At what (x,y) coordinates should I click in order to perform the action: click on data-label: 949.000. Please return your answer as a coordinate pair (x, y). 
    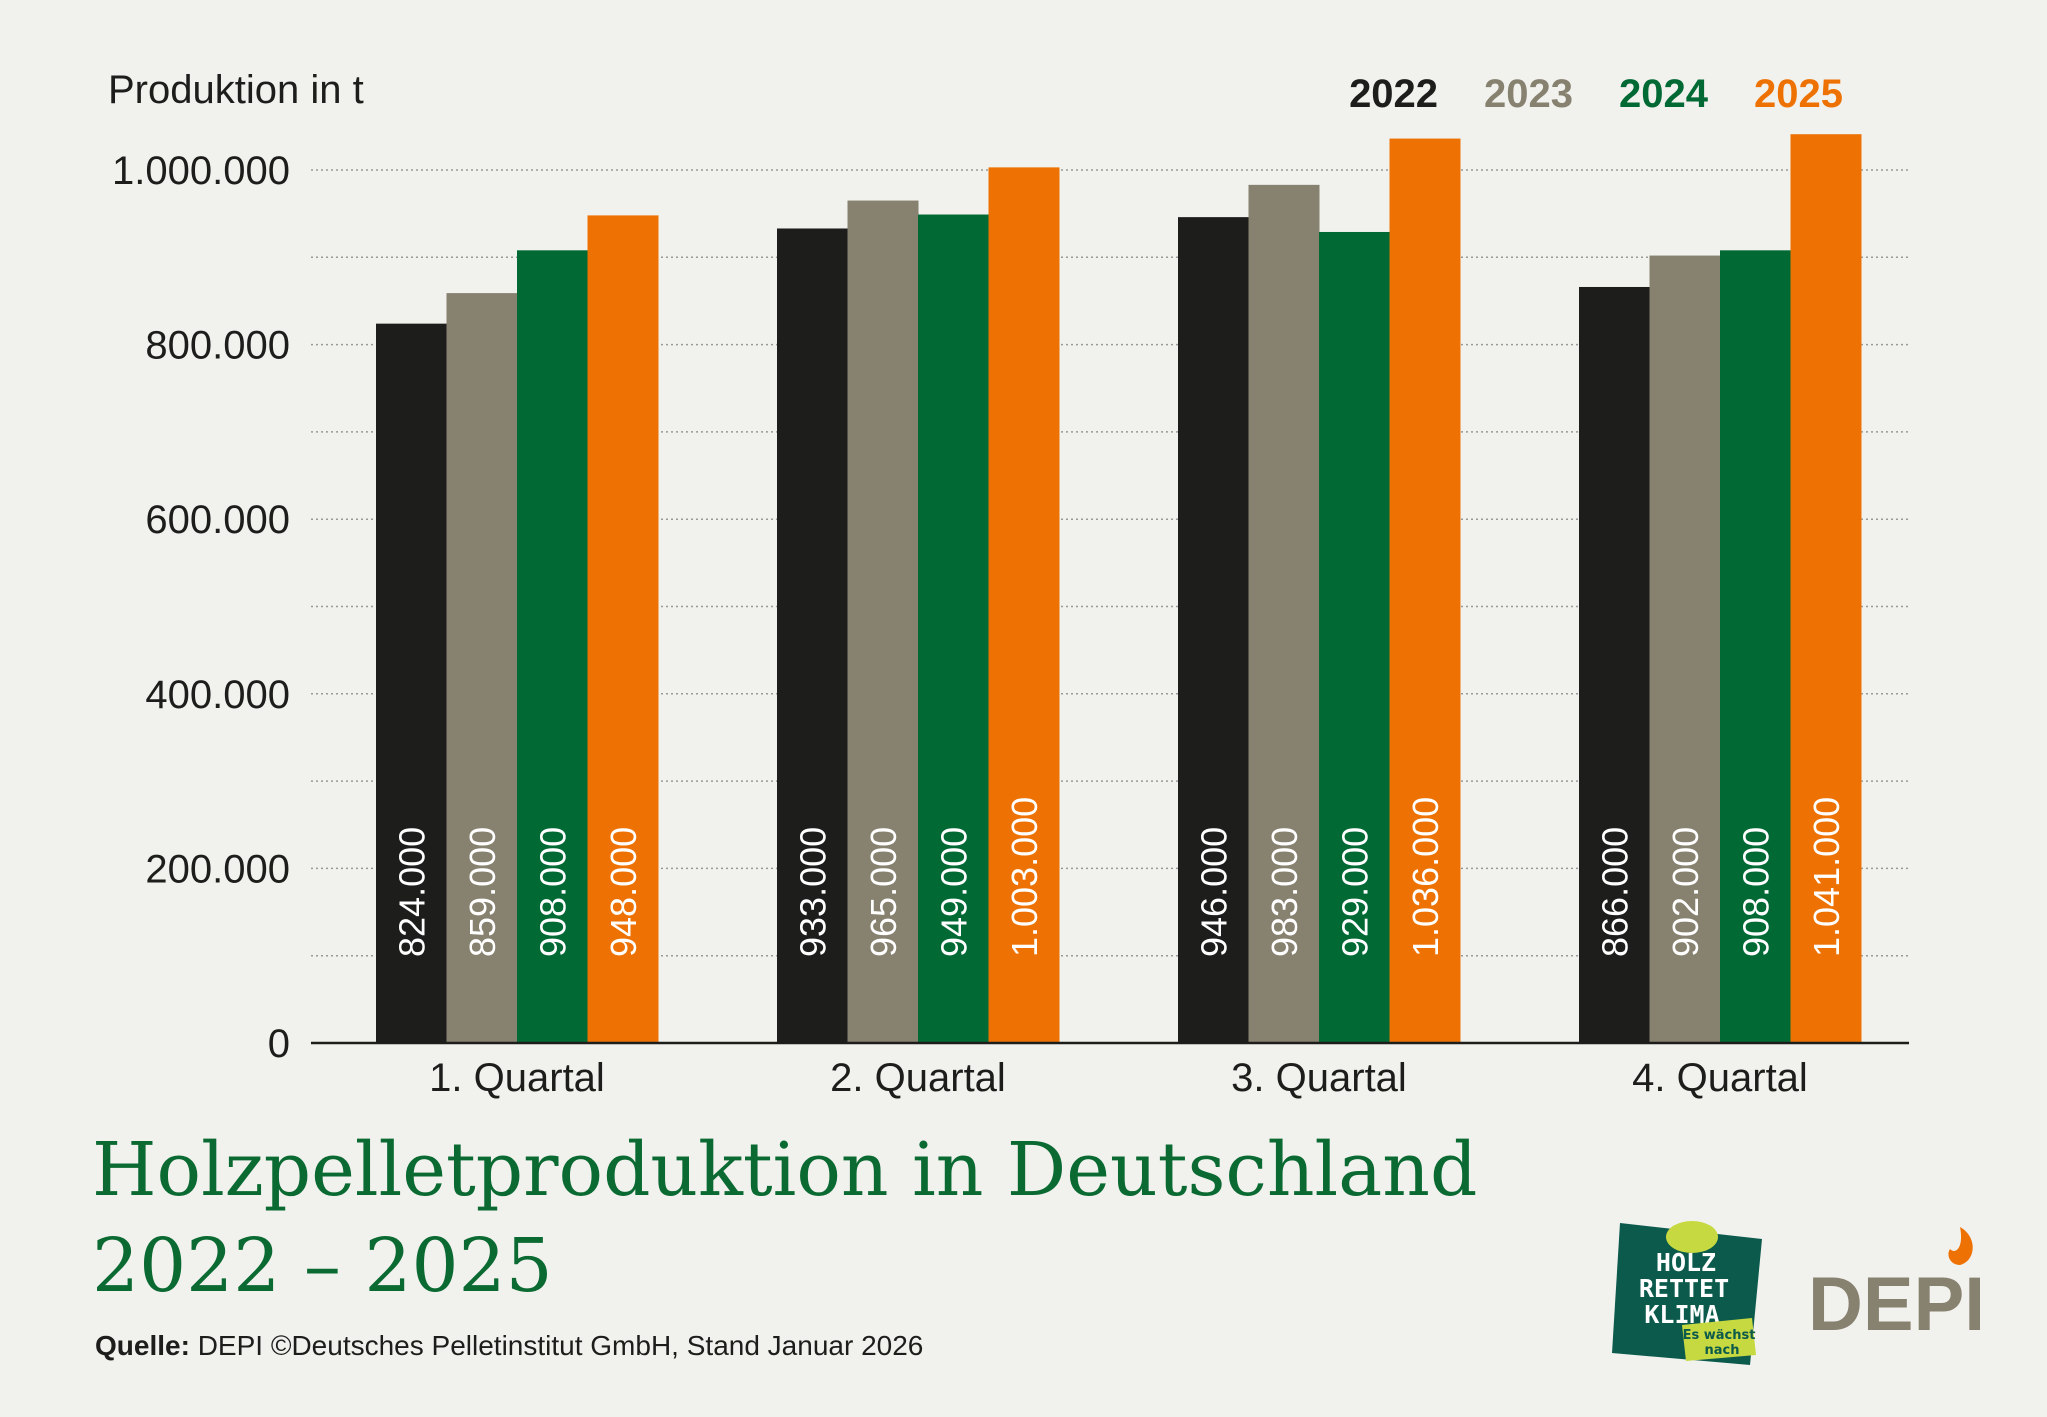
    Looking at the image, I should click on (953, 892).